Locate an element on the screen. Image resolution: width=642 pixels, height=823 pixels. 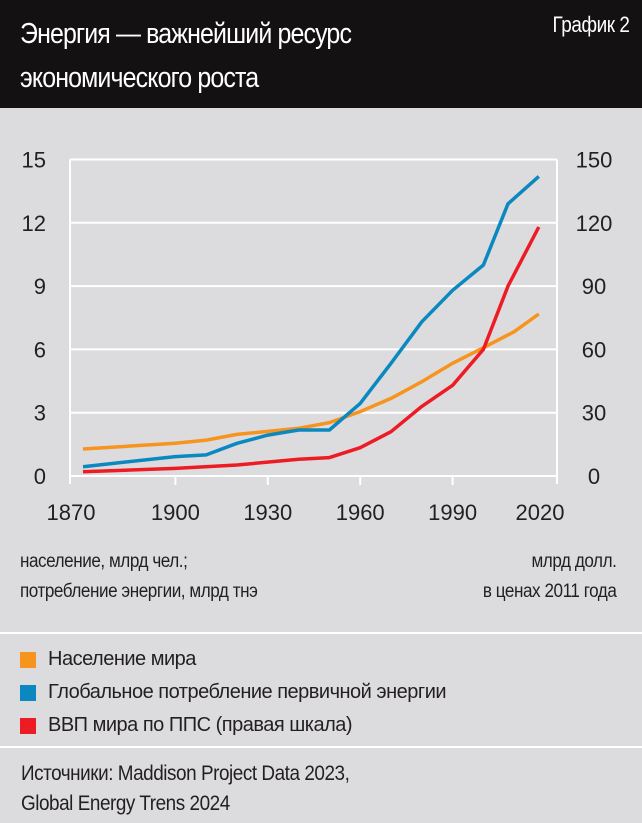
y-left-tick-label: 6 is located at coordinates (40, 349).